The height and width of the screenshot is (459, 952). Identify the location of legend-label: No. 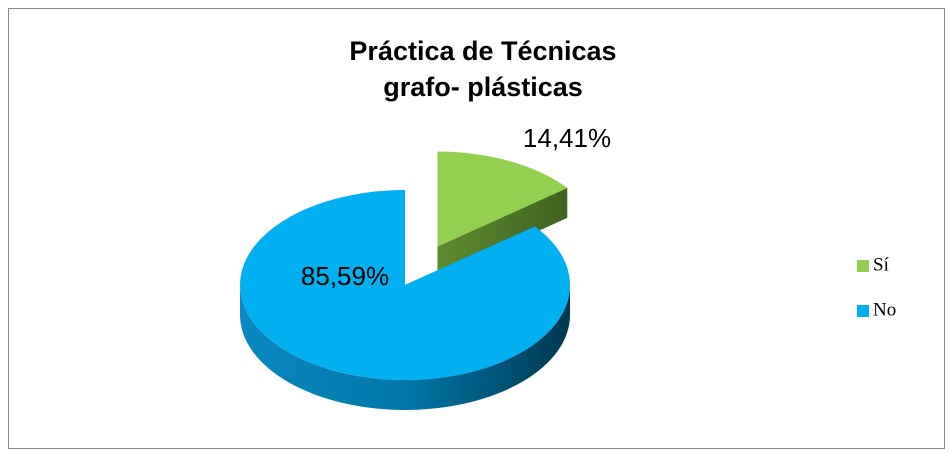
(884, 309).